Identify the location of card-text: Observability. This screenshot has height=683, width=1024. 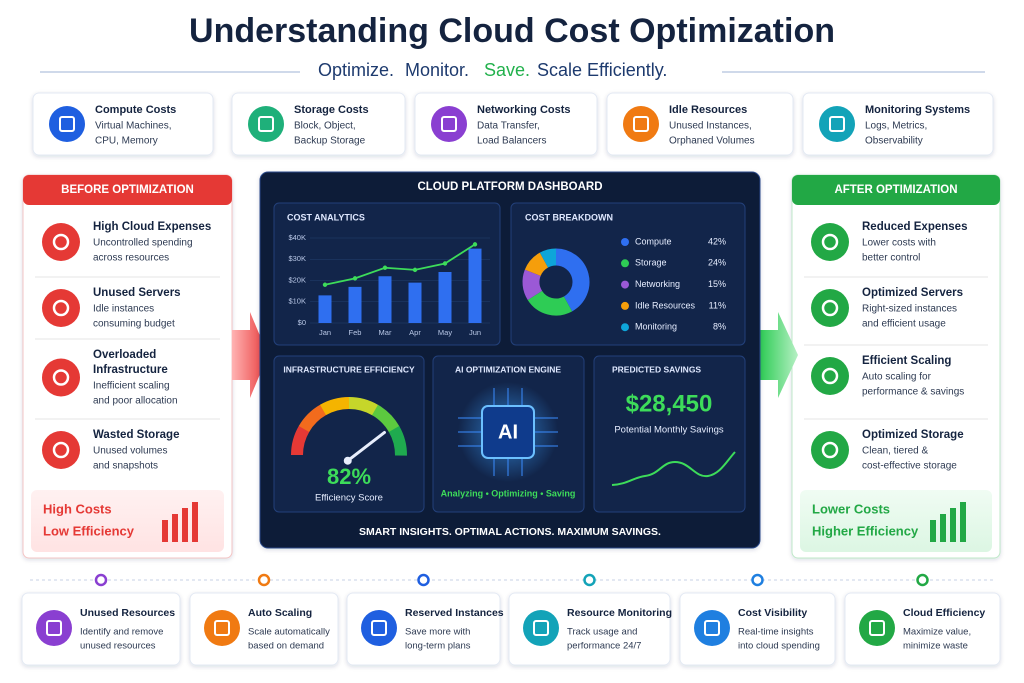
(894, 141).